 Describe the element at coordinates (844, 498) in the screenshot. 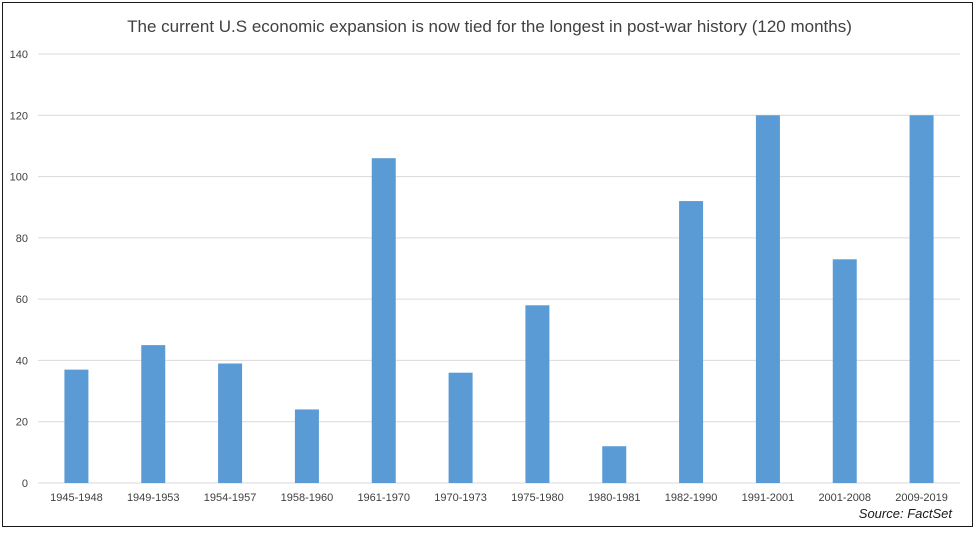

I see `x-tick-label: 2001-2008` at that location.